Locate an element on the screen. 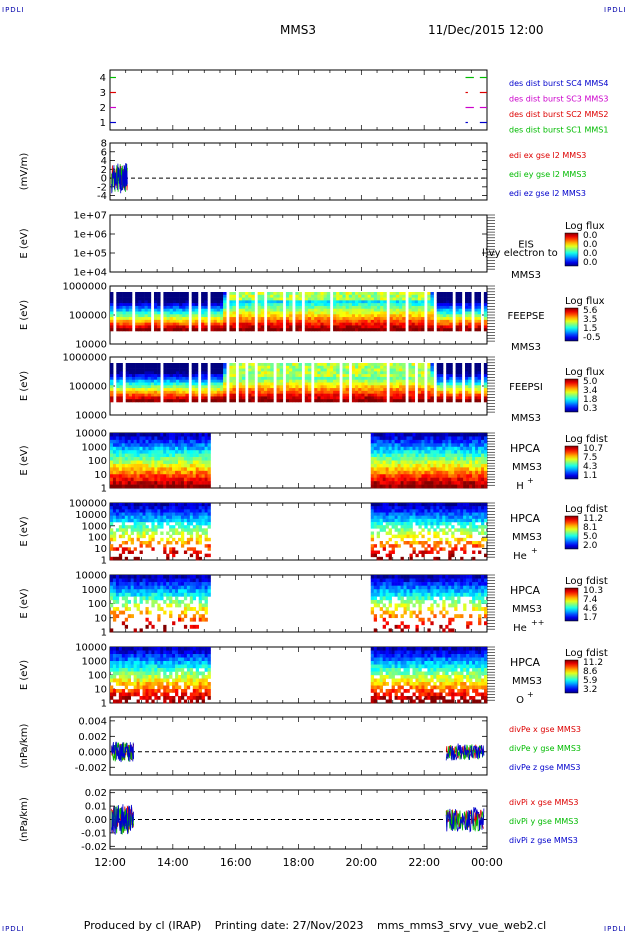 This screenshot has width=630, height=934. colorbar-hpca_h is located at coordinates (571, 462).